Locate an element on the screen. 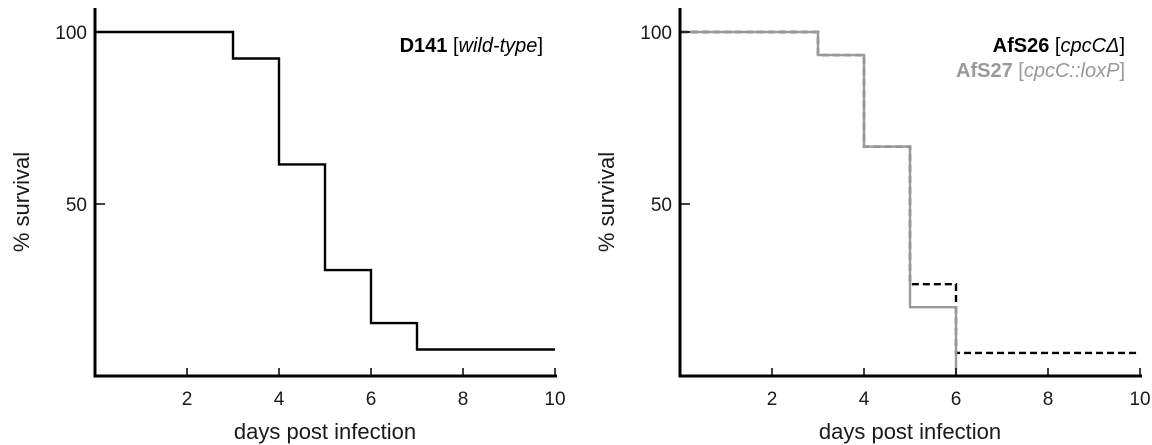 The height and width of the screenshot is (445, 1152). legend-entry-d141: D141 [wild-type] is located at coordinates (471, 46).